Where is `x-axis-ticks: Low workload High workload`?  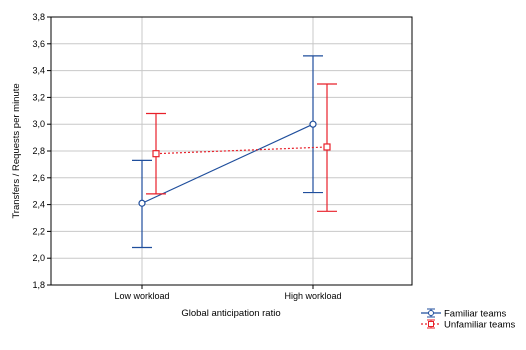
x-axis-ticks: Low workload High workload is located at coordinates (228, 293).